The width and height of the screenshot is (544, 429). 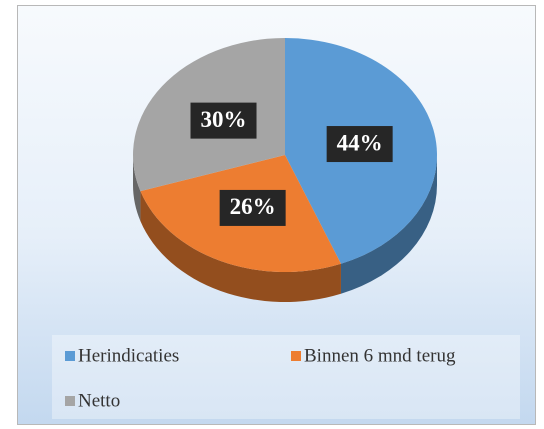 I want to click on data-label: 30%, so click(x=224, y=119).